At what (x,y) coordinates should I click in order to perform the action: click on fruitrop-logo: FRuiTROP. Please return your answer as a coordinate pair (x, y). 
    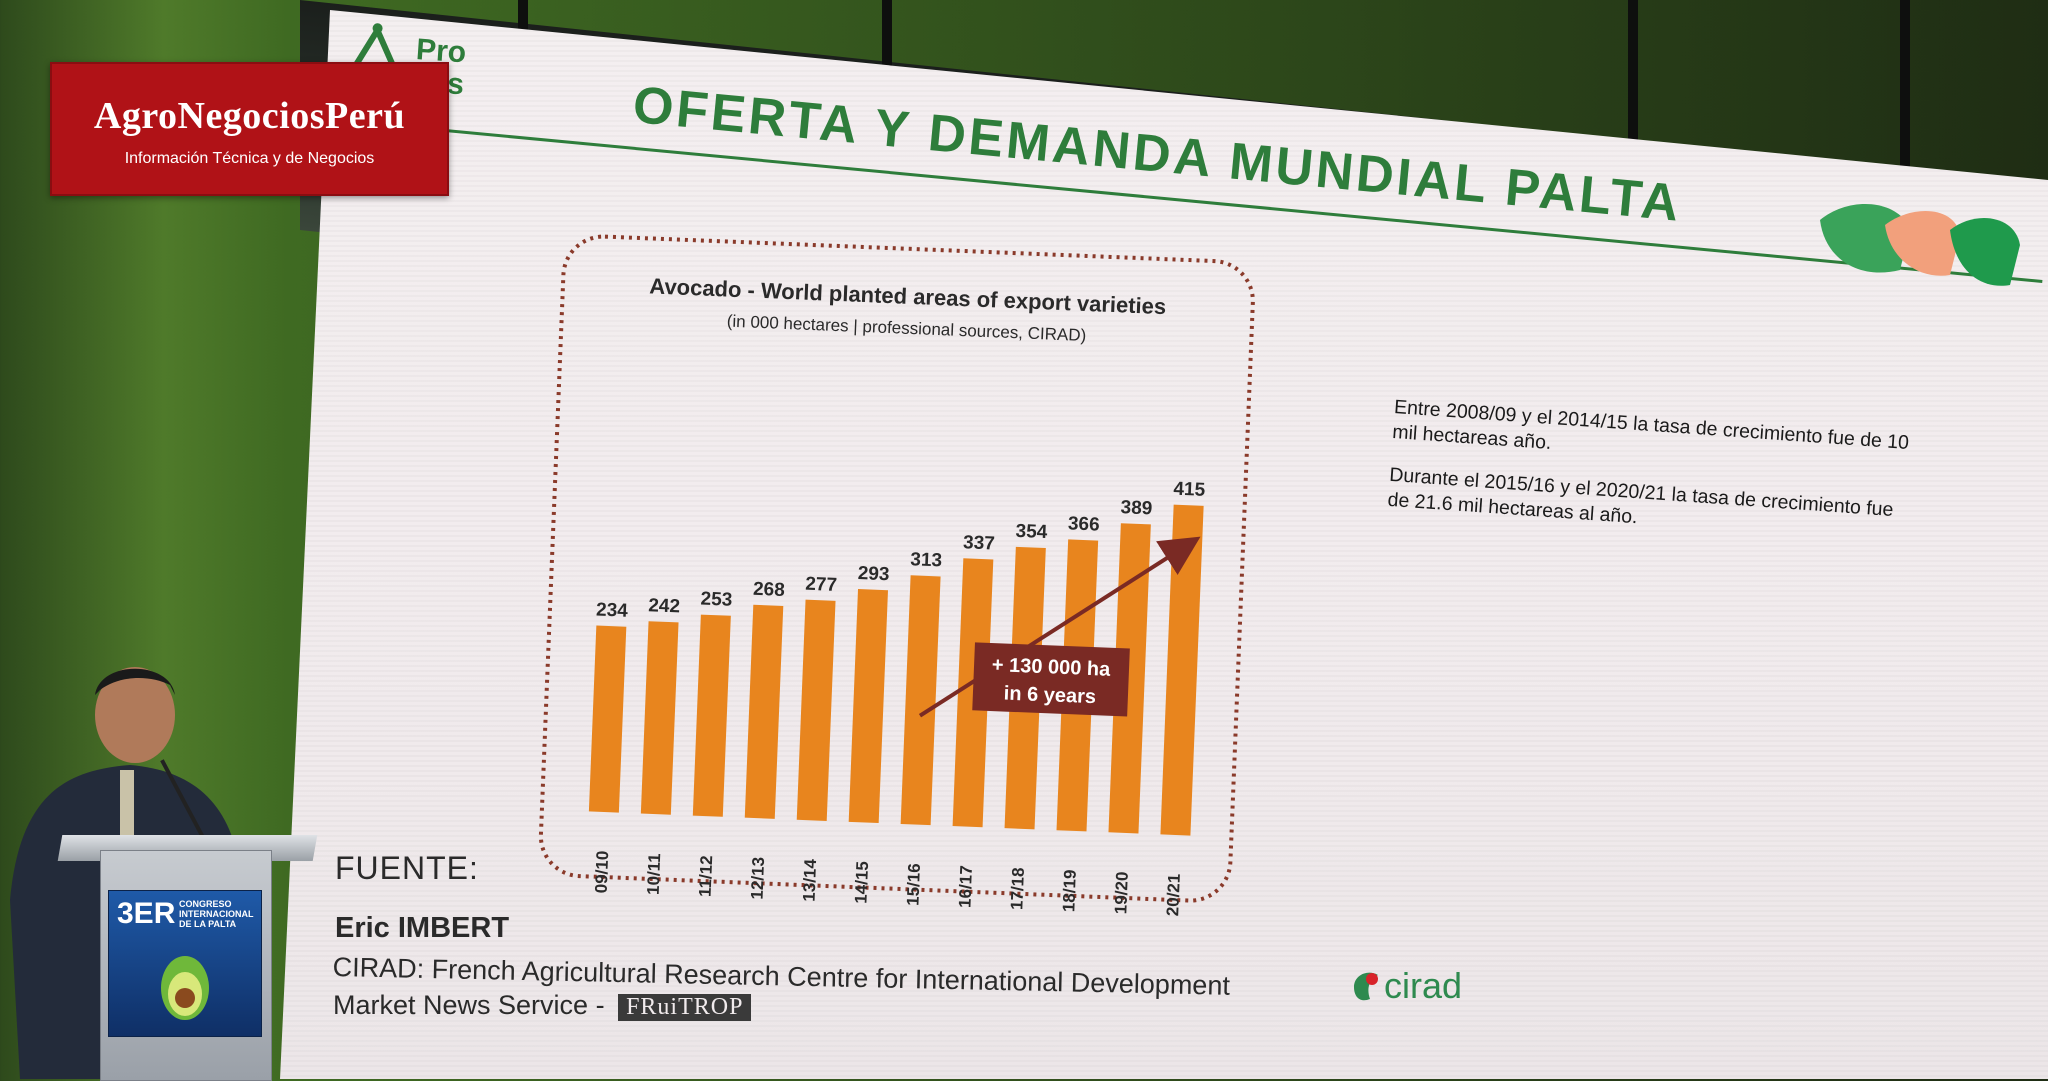
    Looking at the image, I should click on (685, 1007).